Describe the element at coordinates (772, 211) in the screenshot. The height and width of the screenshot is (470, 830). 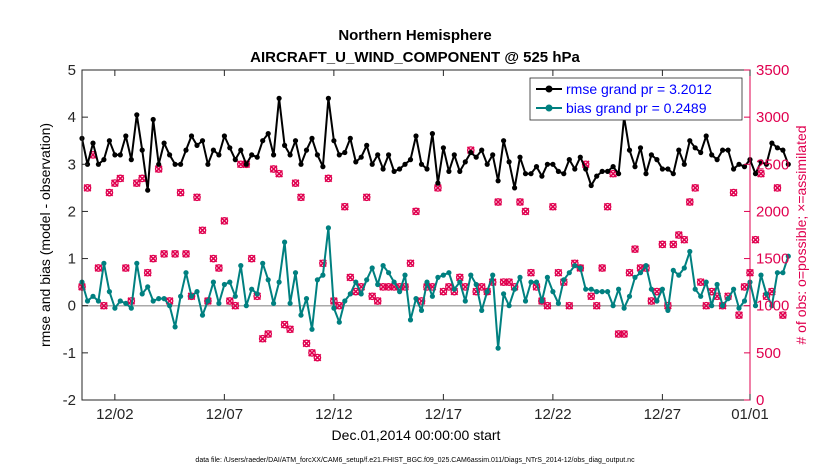
I see `right-tick-label: 2000` at that location.